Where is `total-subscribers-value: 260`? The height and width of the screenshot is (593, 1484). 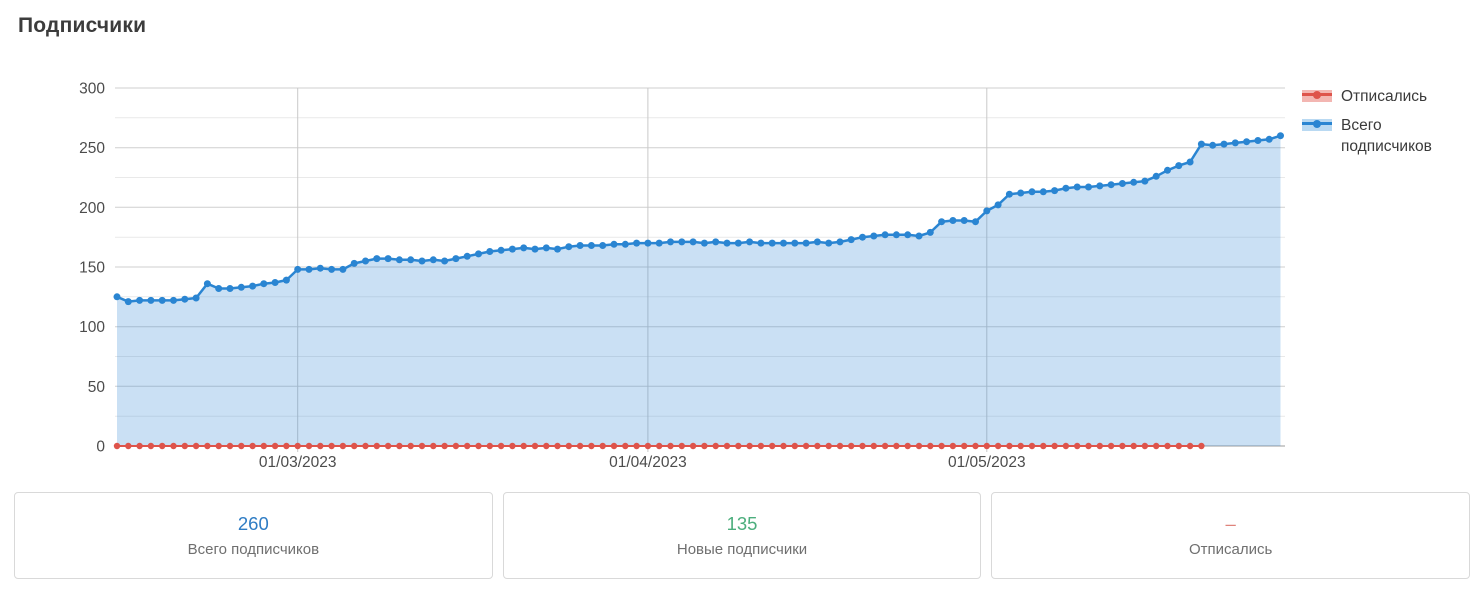 total-subscribers-value: 260 is located at coordinates (253, 523).